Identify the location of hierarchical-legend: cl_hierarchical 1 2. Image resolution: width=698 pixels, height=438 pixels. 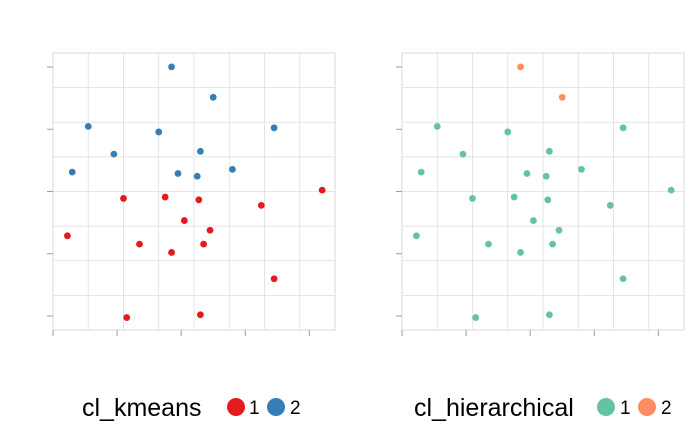
(543, 408).